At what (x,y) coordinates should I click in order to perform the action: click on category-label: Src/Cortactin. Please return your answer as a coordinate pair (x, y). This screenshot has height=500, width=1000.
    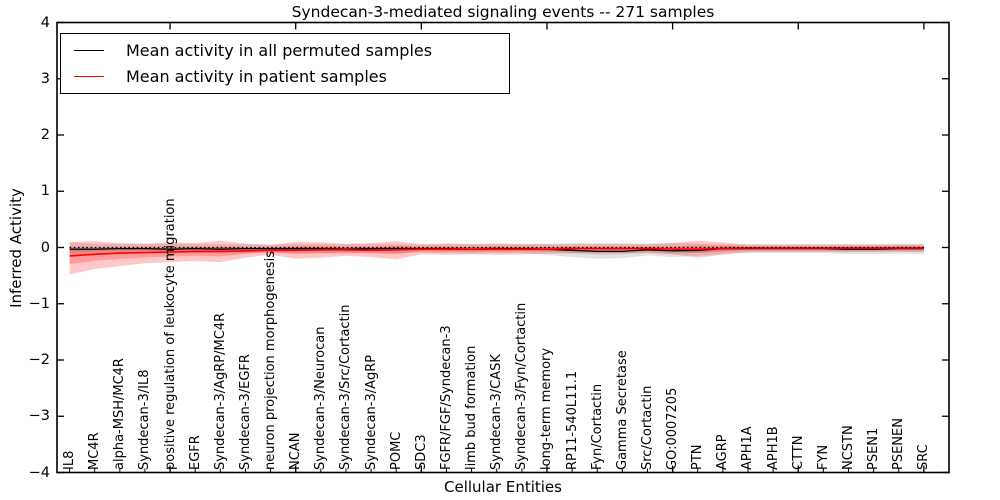
    Looking at the image, I should click on (647, 427).